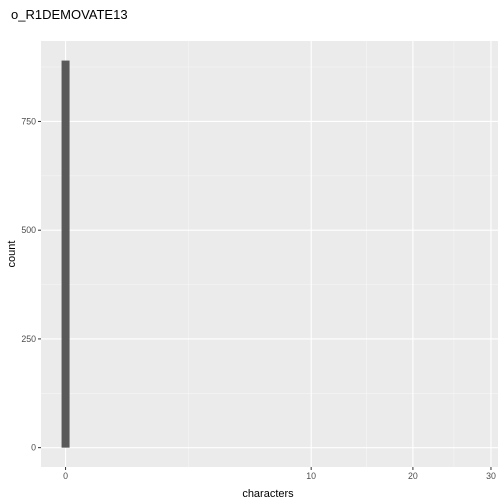  I want to click on histogram-bar, so click(65, 254).